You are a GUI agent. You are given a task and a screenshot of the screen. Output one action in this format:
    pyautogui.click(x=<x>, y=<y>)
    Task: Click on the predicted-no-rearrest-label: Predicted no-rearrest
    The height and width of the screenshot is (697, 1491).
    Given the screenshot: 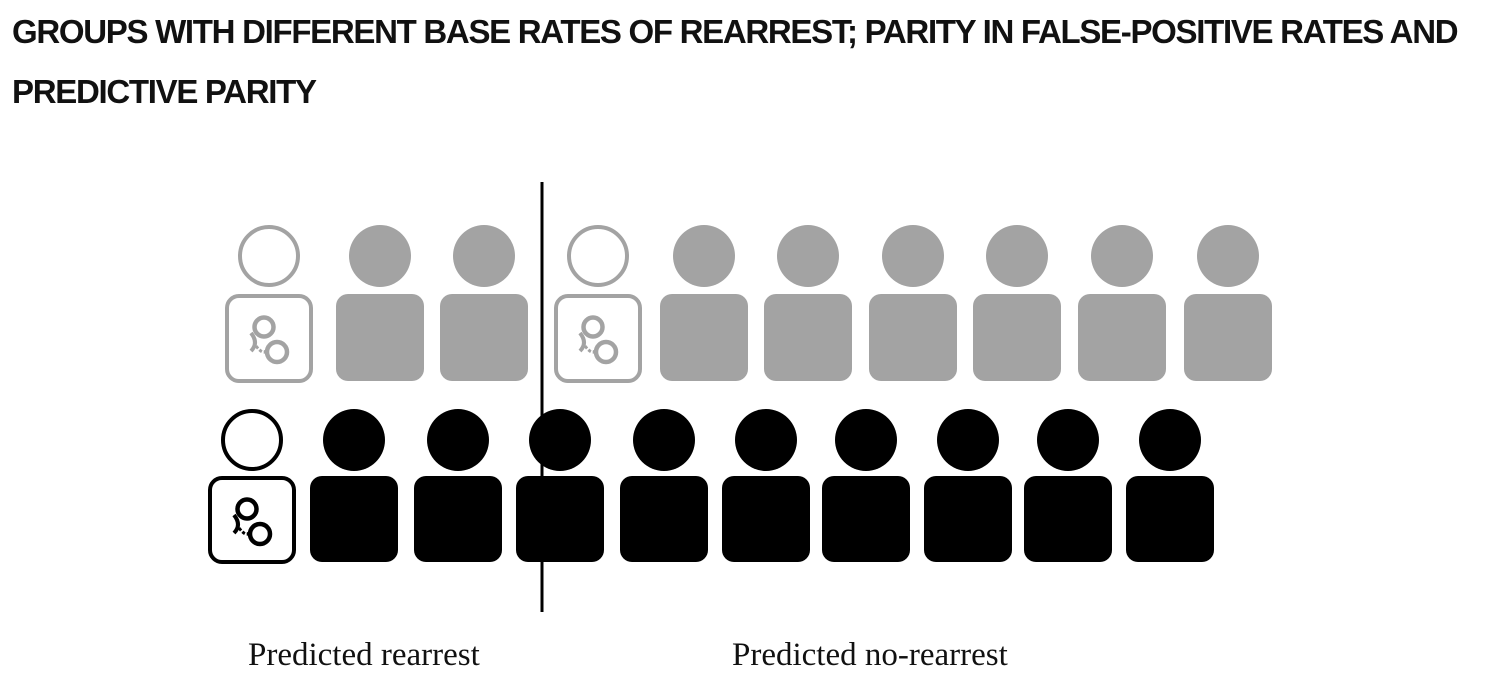 What is the action you would take?
    pyautogui.click(x=870, y=655)
    